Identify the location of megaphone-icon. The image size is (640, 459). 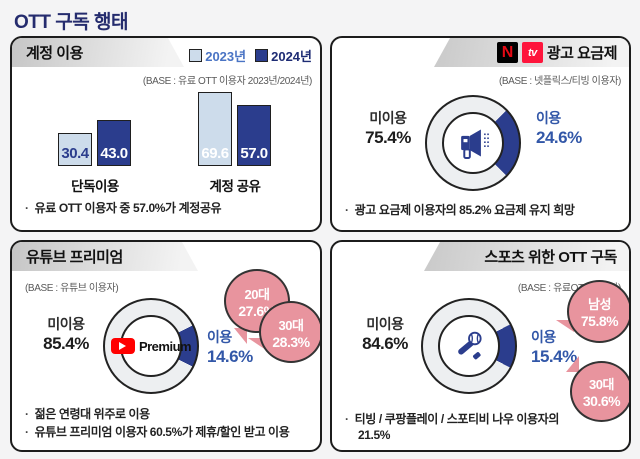
(475, 144).